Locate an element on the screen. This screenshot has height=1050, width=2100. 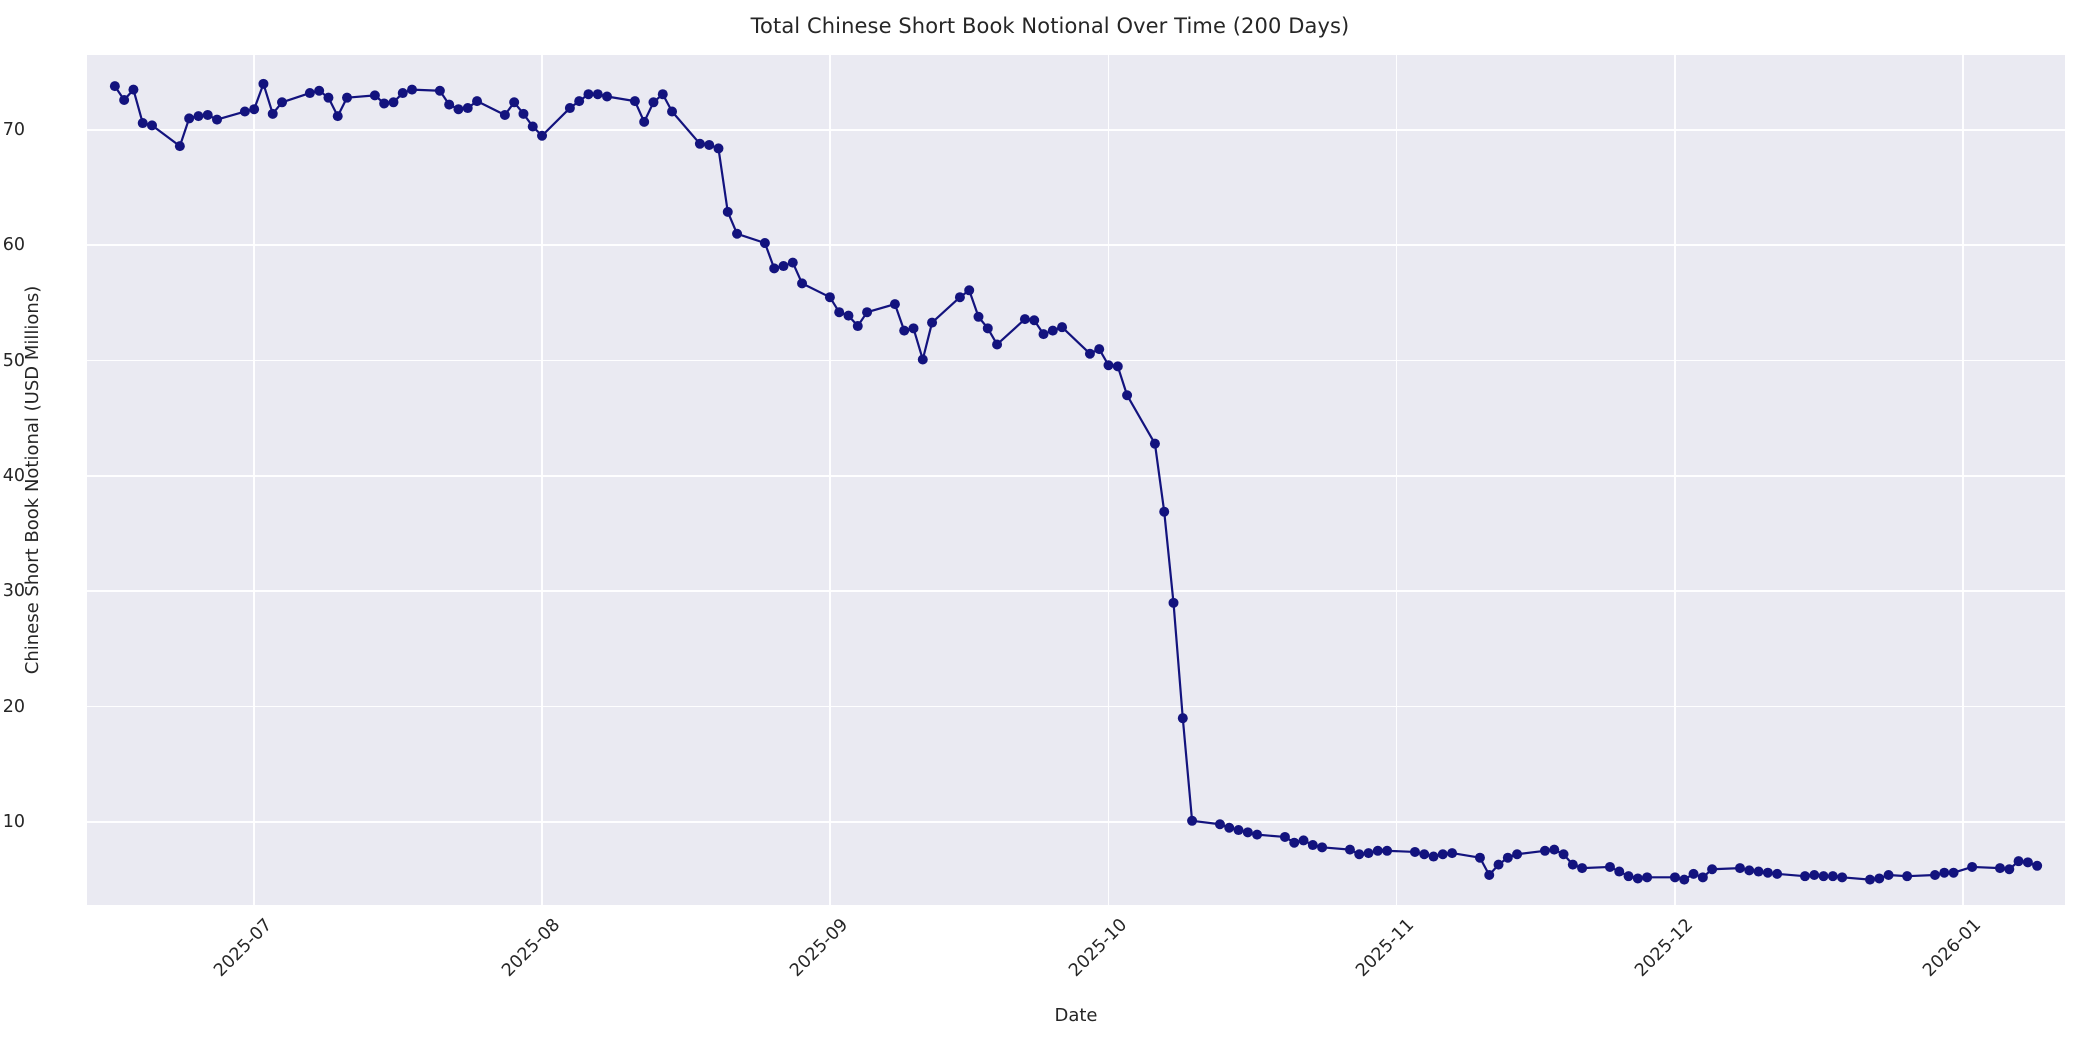
y-axis-tick-label: 10 is located at coordinates (13, 821).